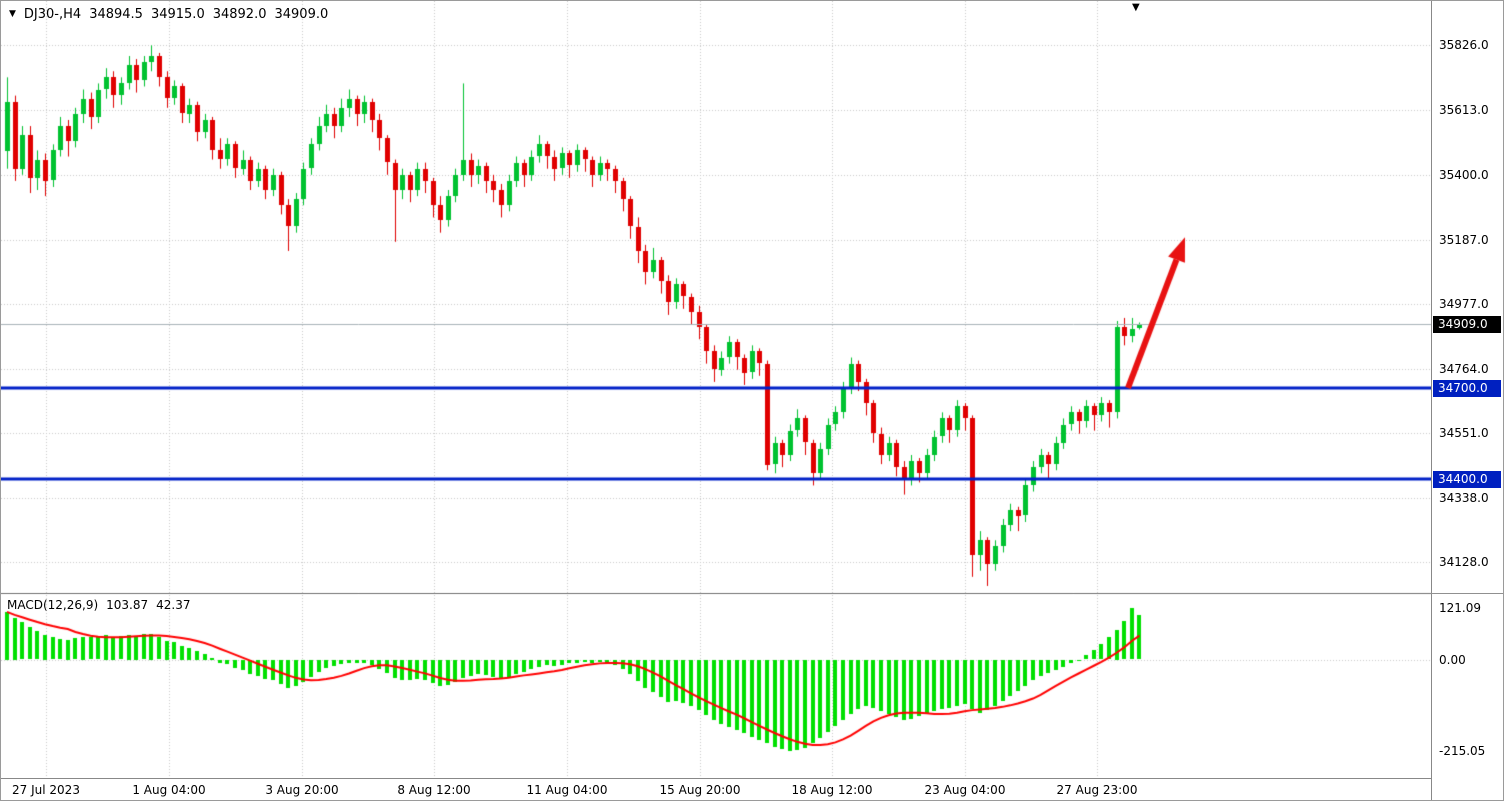 Image resolution: width=1504 pixels, height=801 pixels. What do you see at coordinates (1467, 388) in the screenshot?
I see `resistance-line-badge: 34700.0` at bounding box center [1467, 388].